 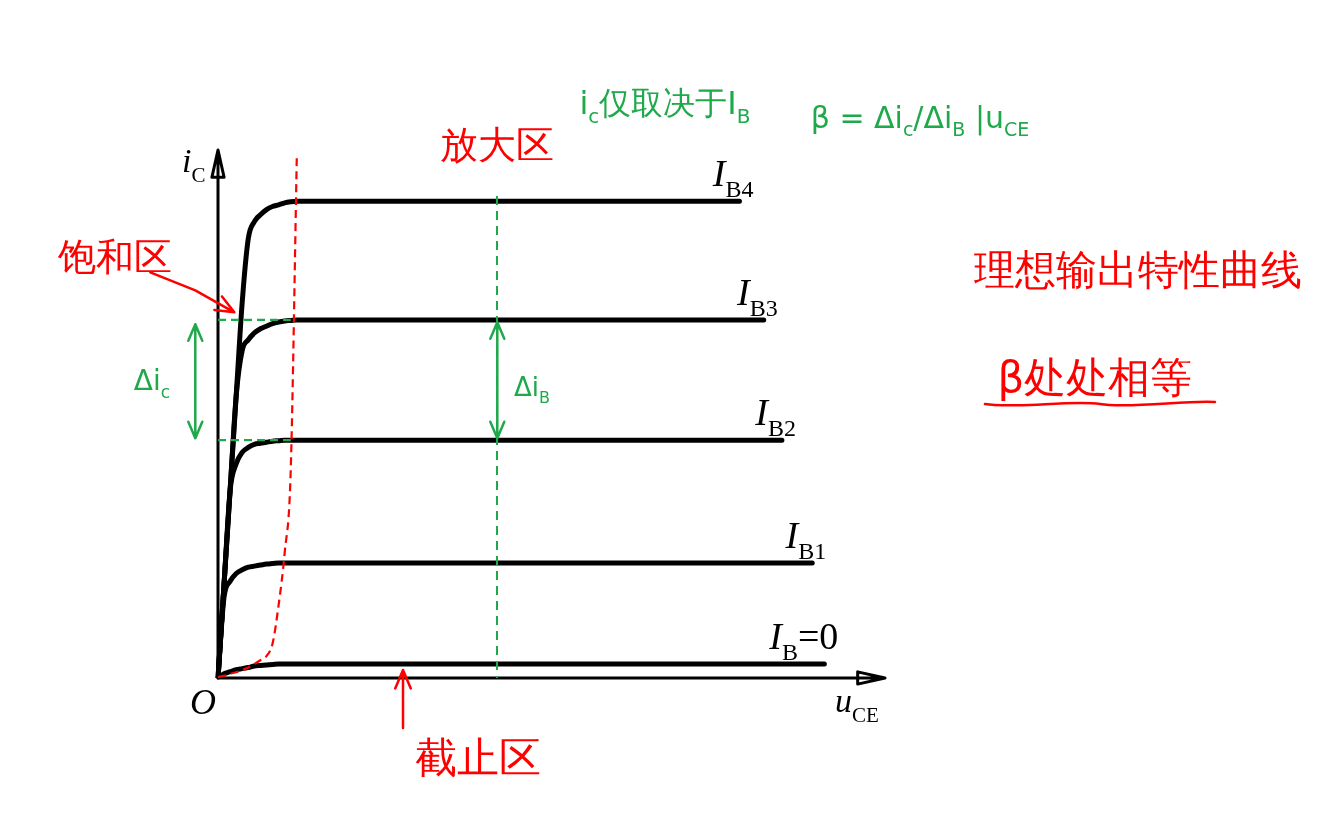 What do you see at coordinates (497, 145) in the screenshot?
I see `annotation: 放大区` at bounding box center [497, 145].